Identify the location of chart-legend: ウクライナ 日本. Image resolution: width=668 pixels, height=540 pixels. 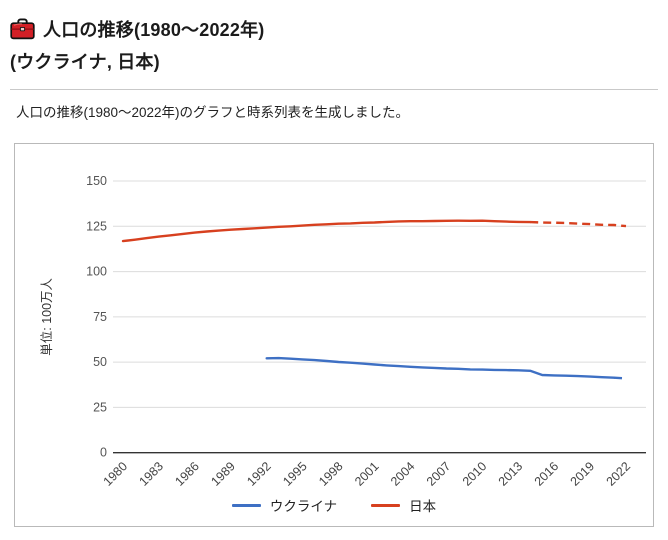
(334, 505).